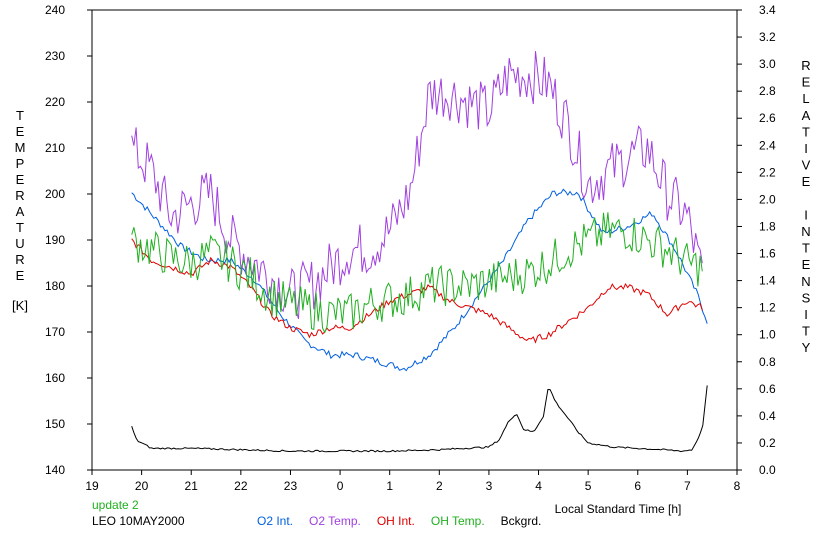 The width and height of the screenshot is (828, 535). What do you see at coordinates (55, 240) in the screenshot?
I see `left-tick-label: 190` at bounding box center [55, 240].